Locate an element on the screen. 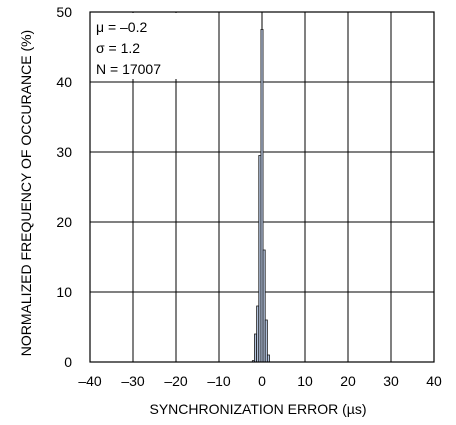 The width and height of the screenshot is (456, 425). stats-mean: μ = –0.2 is located at coordinates (121, 27).